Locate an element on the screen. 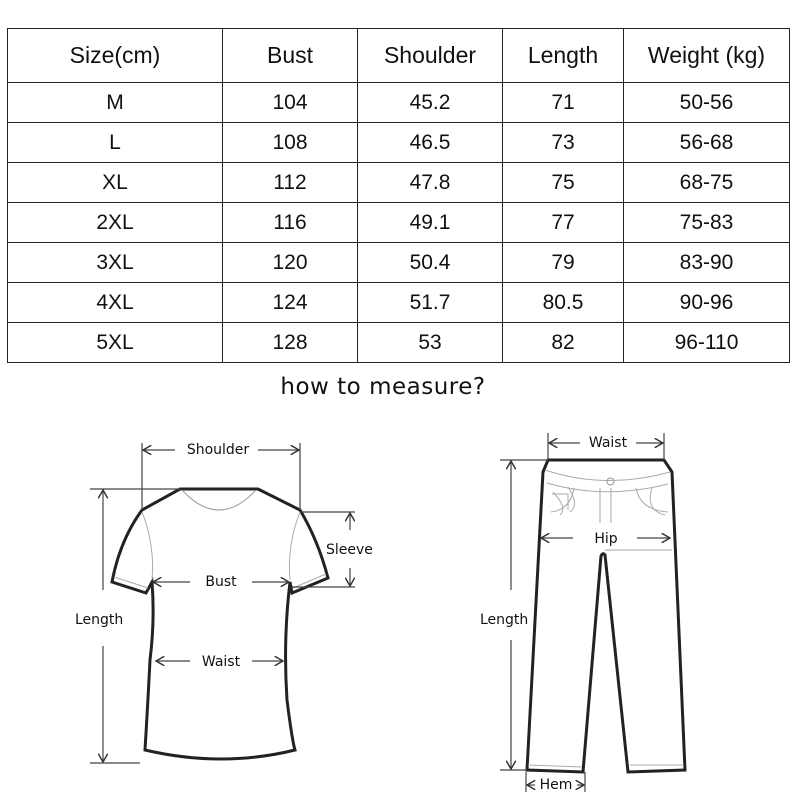 This screenshot has width=800, height=800. pants-waist-label: Waist is located at coordinates (608, 443).